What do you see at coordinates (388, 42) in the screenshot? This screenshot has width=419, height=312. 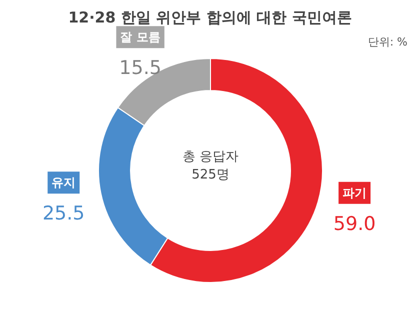 I see `text: 단위: %` at bounding box center [388, 42].